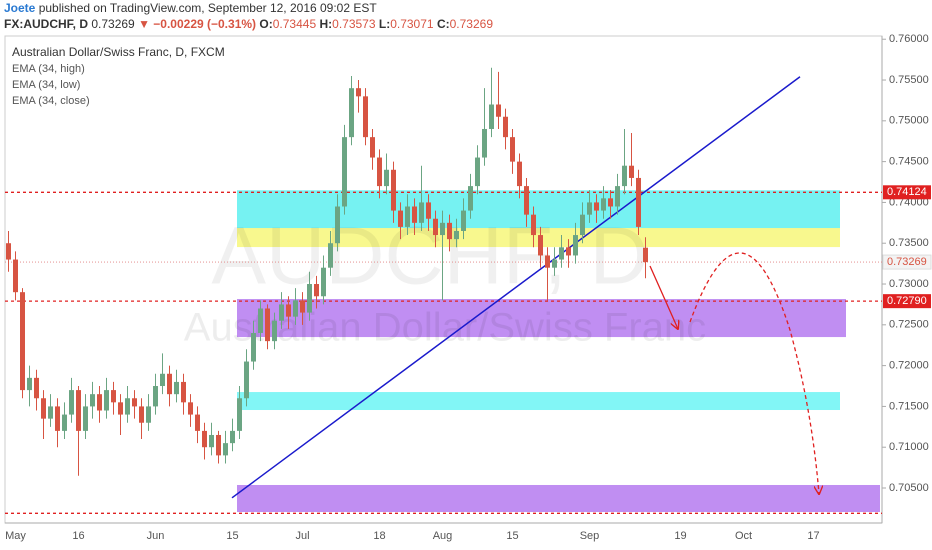 The width and height of the screenshot is (932, 550). I want to click on forecast-path, so click(754, 373).